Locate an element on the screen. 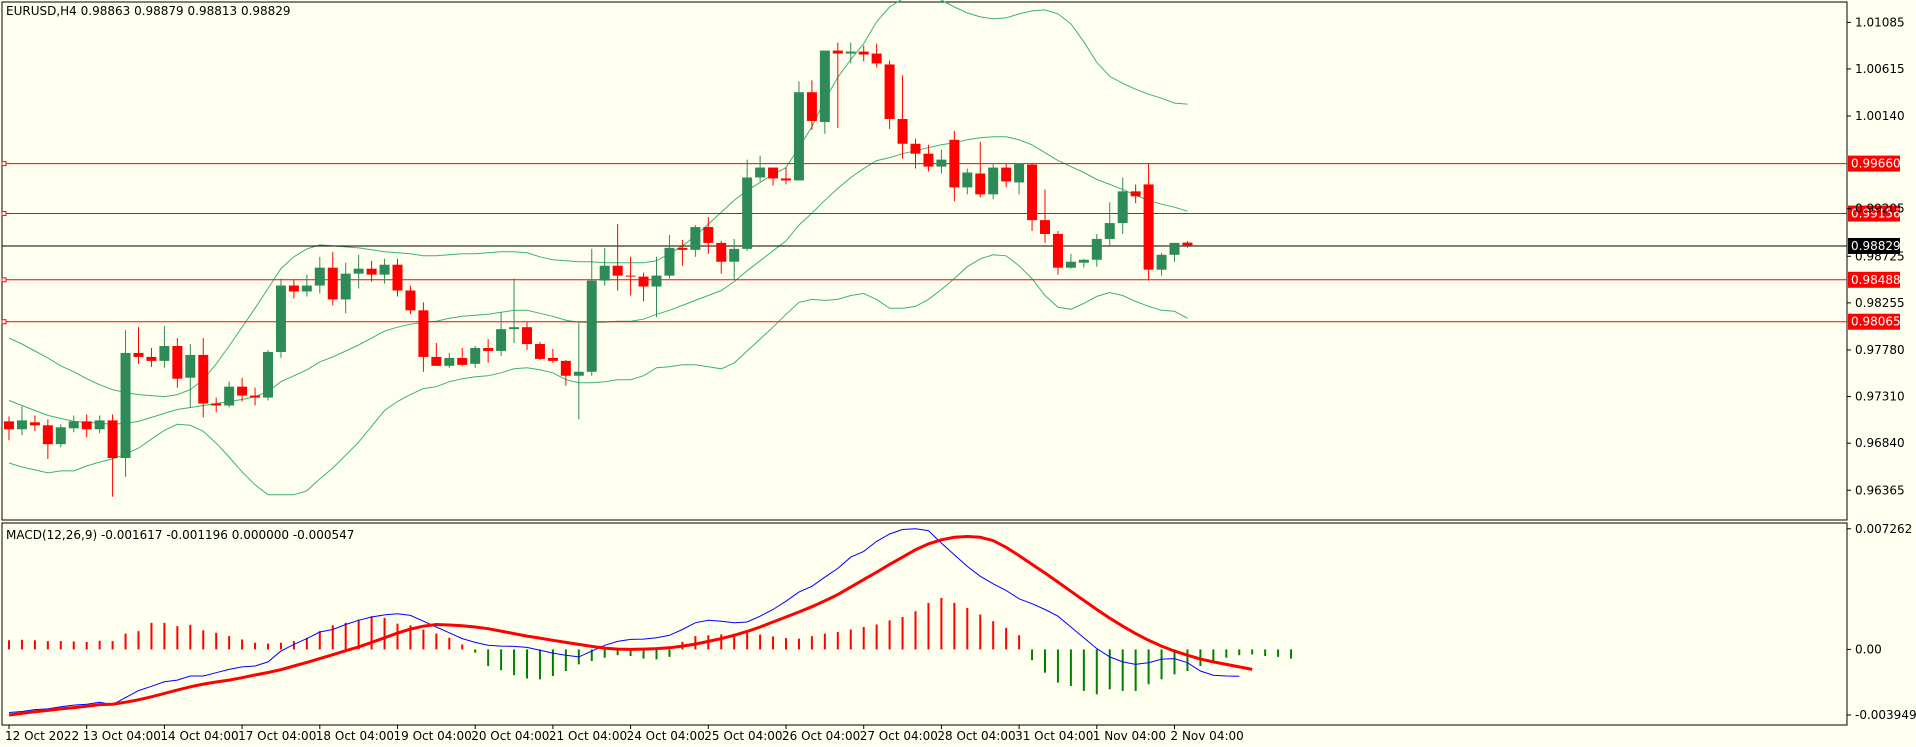  macd-tick-label: 0.00 is located at coordinates (1868, 649).